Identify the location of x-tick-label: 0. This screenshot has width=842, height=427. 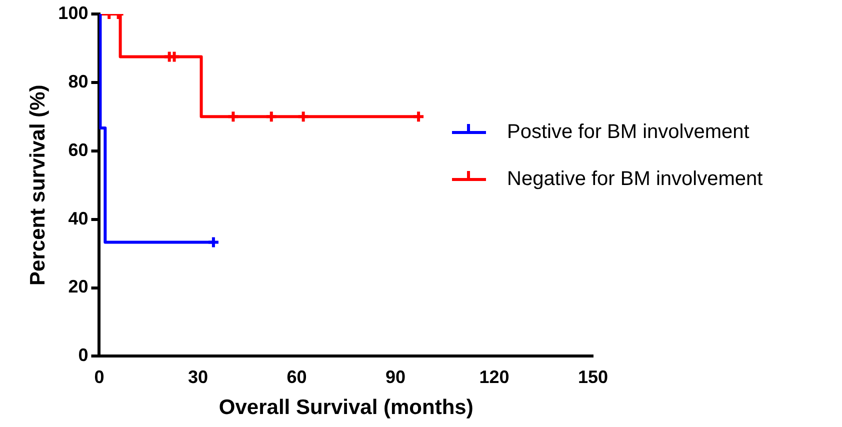
(99, 376).